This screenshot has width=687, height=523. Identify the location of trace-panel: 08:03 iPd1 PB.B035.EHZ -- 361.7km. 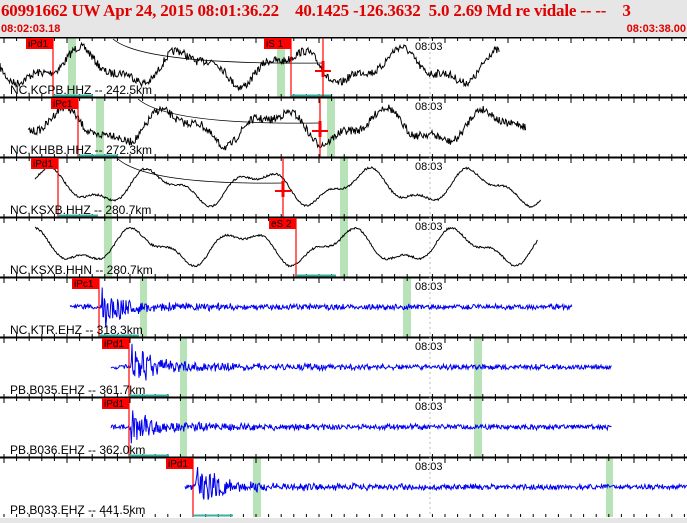
(343, 366).